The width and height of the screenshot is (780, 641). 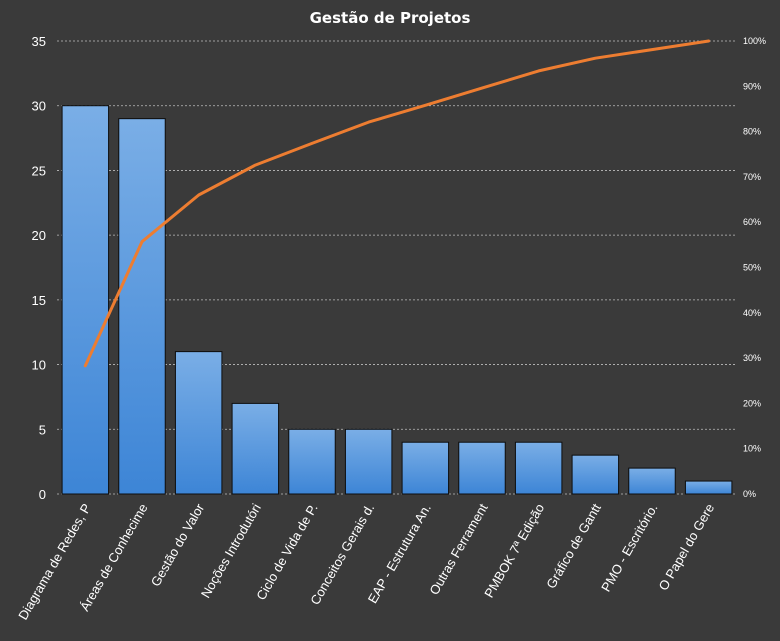 What do you see at coordinates (629, 547) in the screenshot?
I see `x-tick-label: PMO - Escritório.` at bounding box center [629, 547].